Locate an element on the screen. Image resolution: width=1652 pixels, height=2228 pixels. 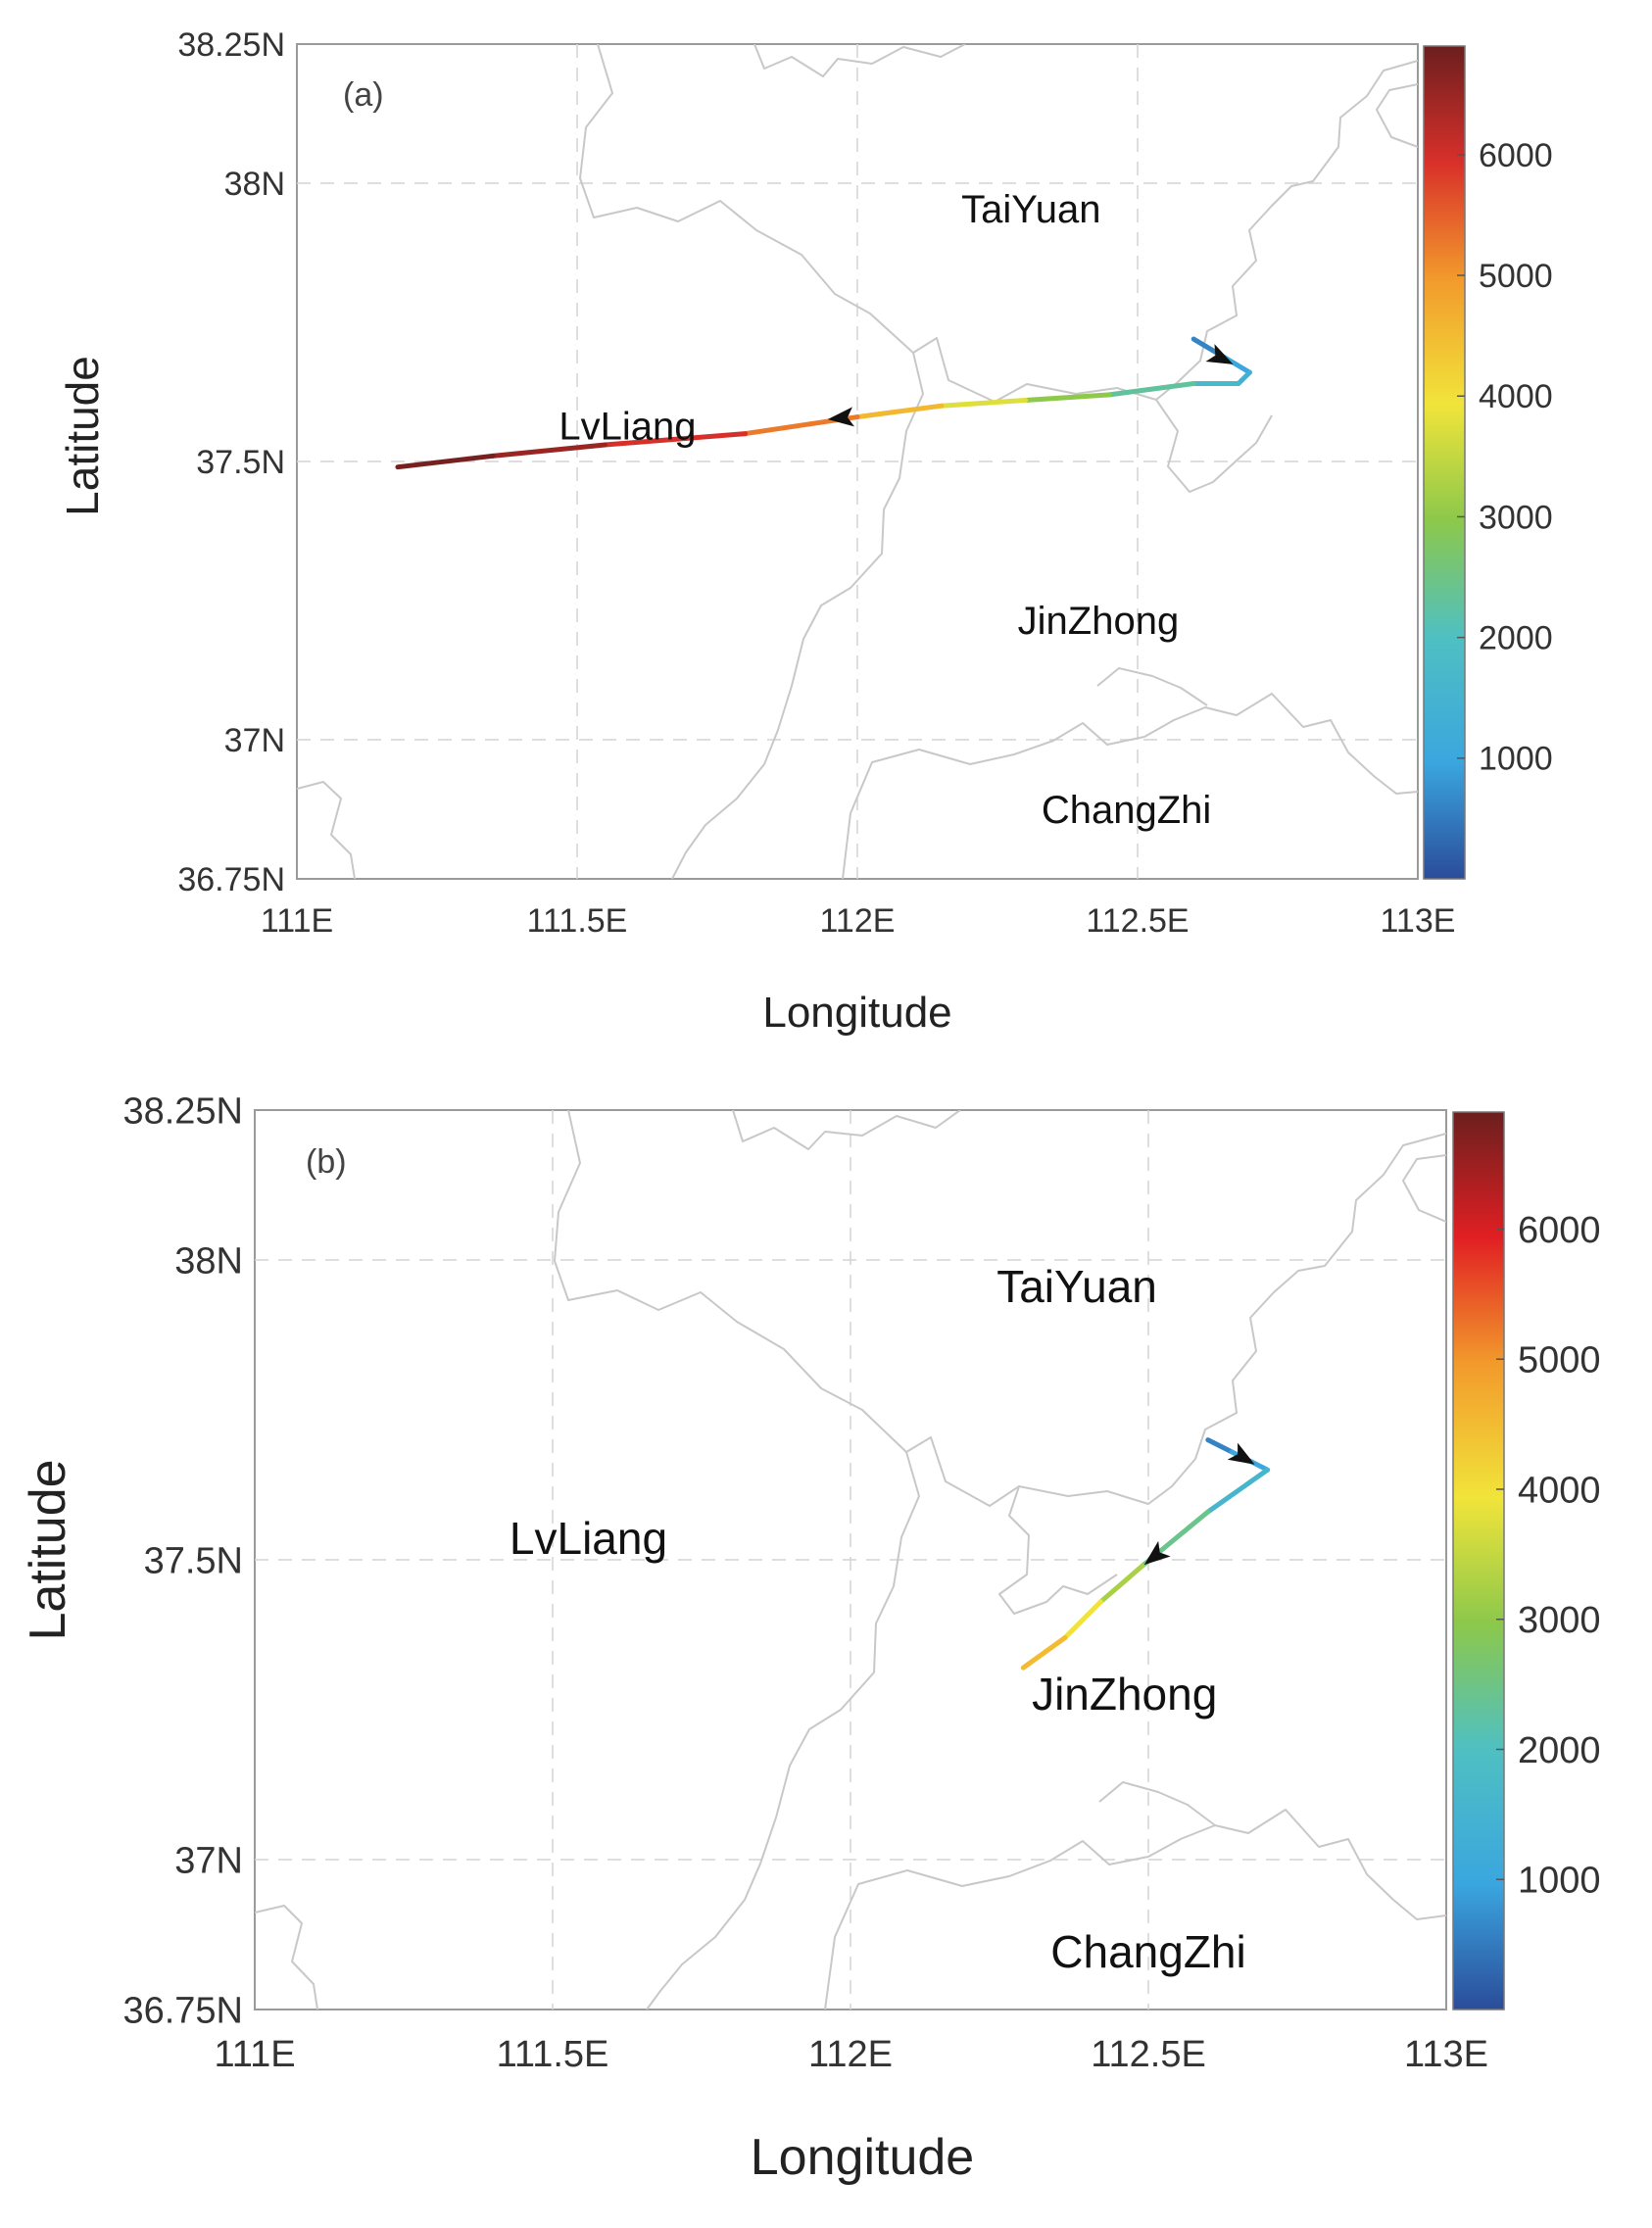
panel-label-b: (b) is located at coordinates (326, 1162).